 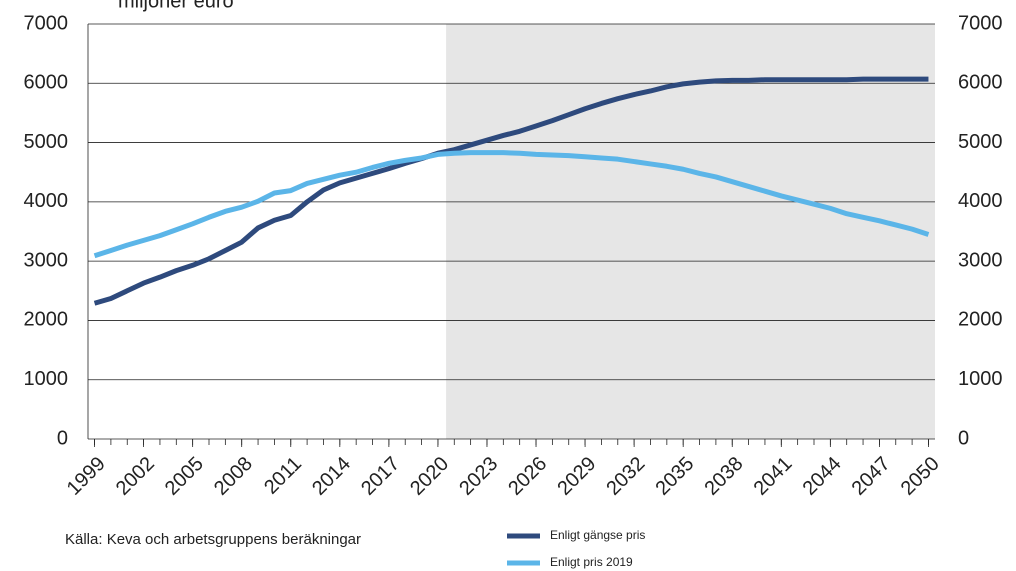 I want to click on x-tick-label: 2023, so click(x=478, y=476).